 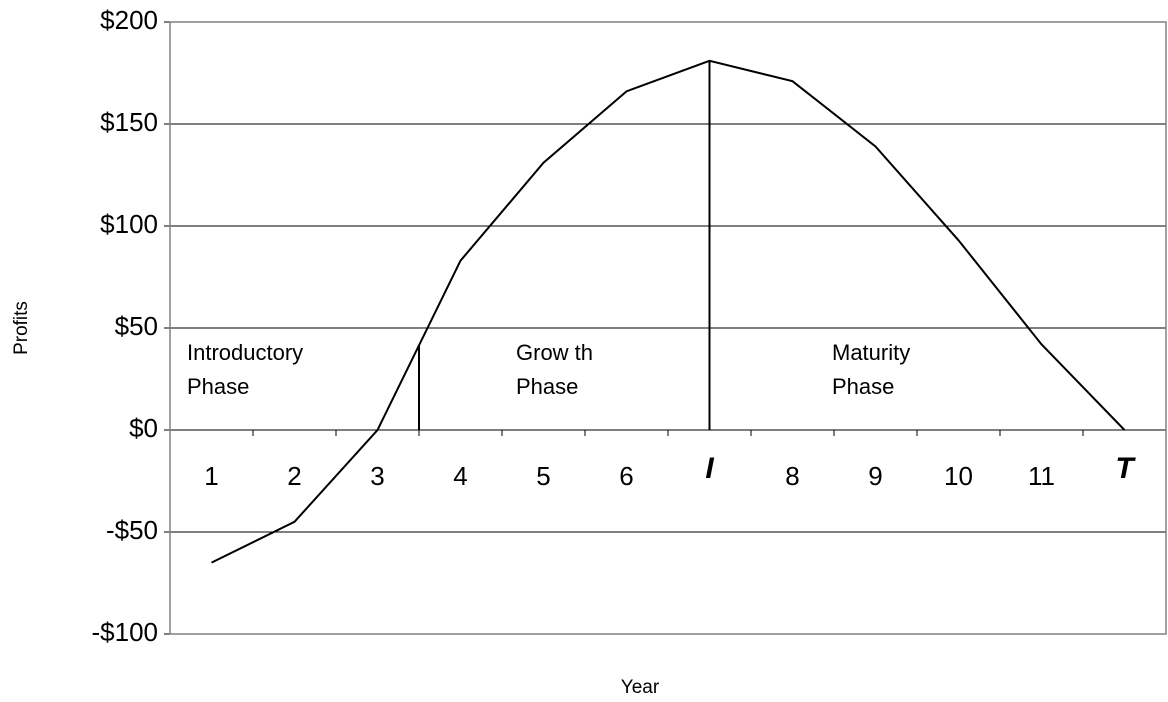 I want to click on x-tick-label: 9, so click(x=875, y=476).